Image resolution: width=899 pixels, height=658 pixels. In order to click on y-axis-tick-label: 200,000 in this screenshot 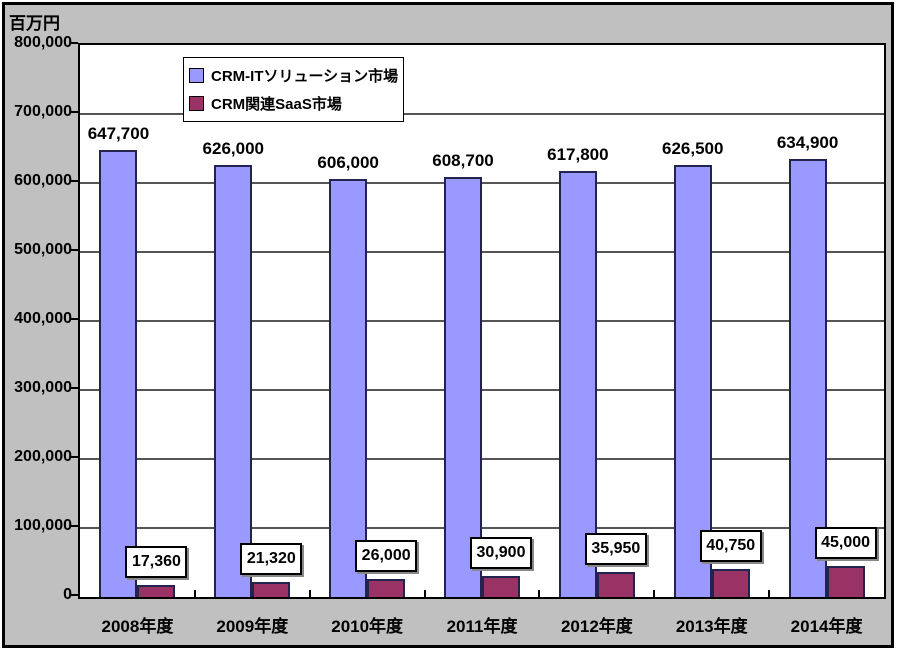, I will do `click(43, 456)`.